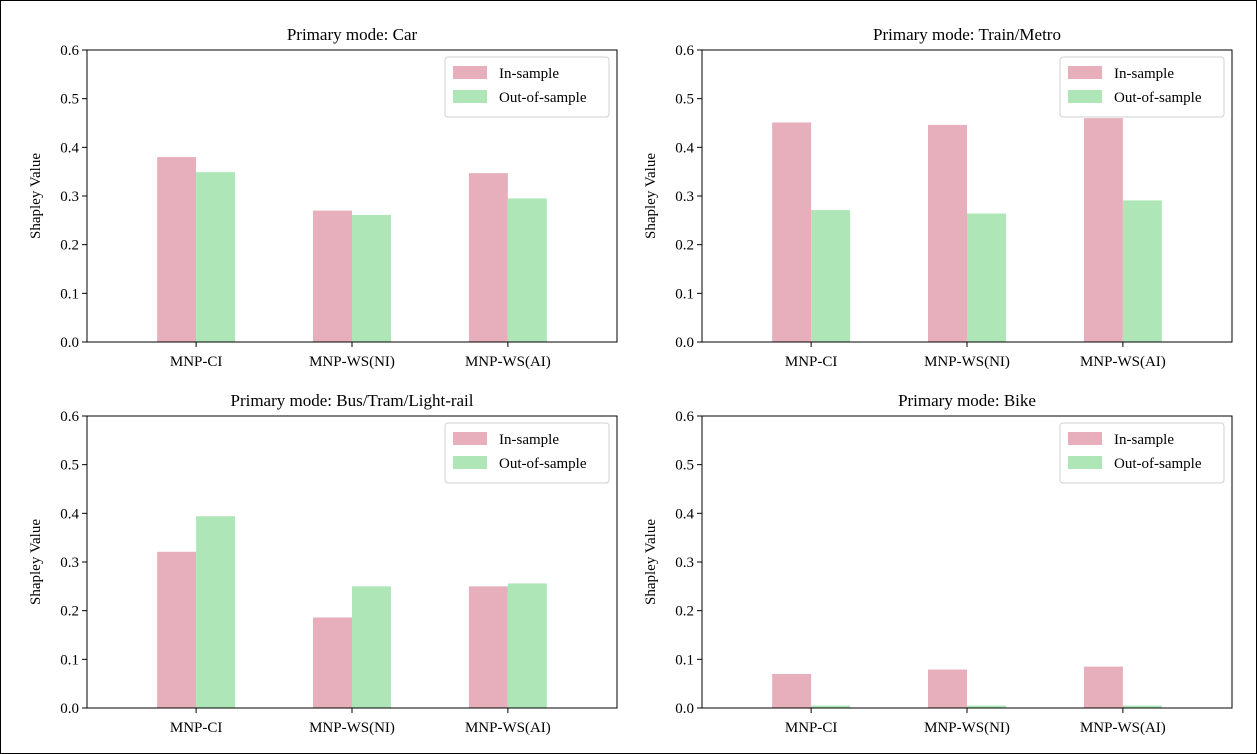  What do you see at coordinates (351, 400) in the screenshot?
I see `chart-title: Primary mode: Bus/Tram/Light-rail` at bounding box center [351, 400].